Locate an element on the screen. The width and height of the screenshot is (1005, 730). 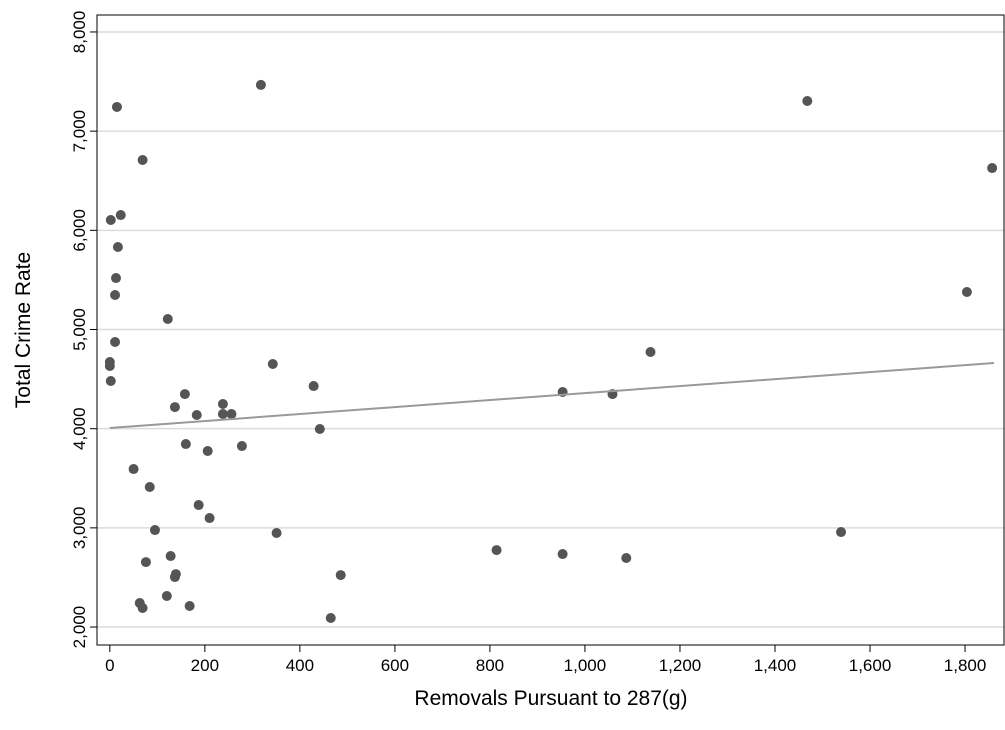
fit-line is located at coordinates (552, 395).